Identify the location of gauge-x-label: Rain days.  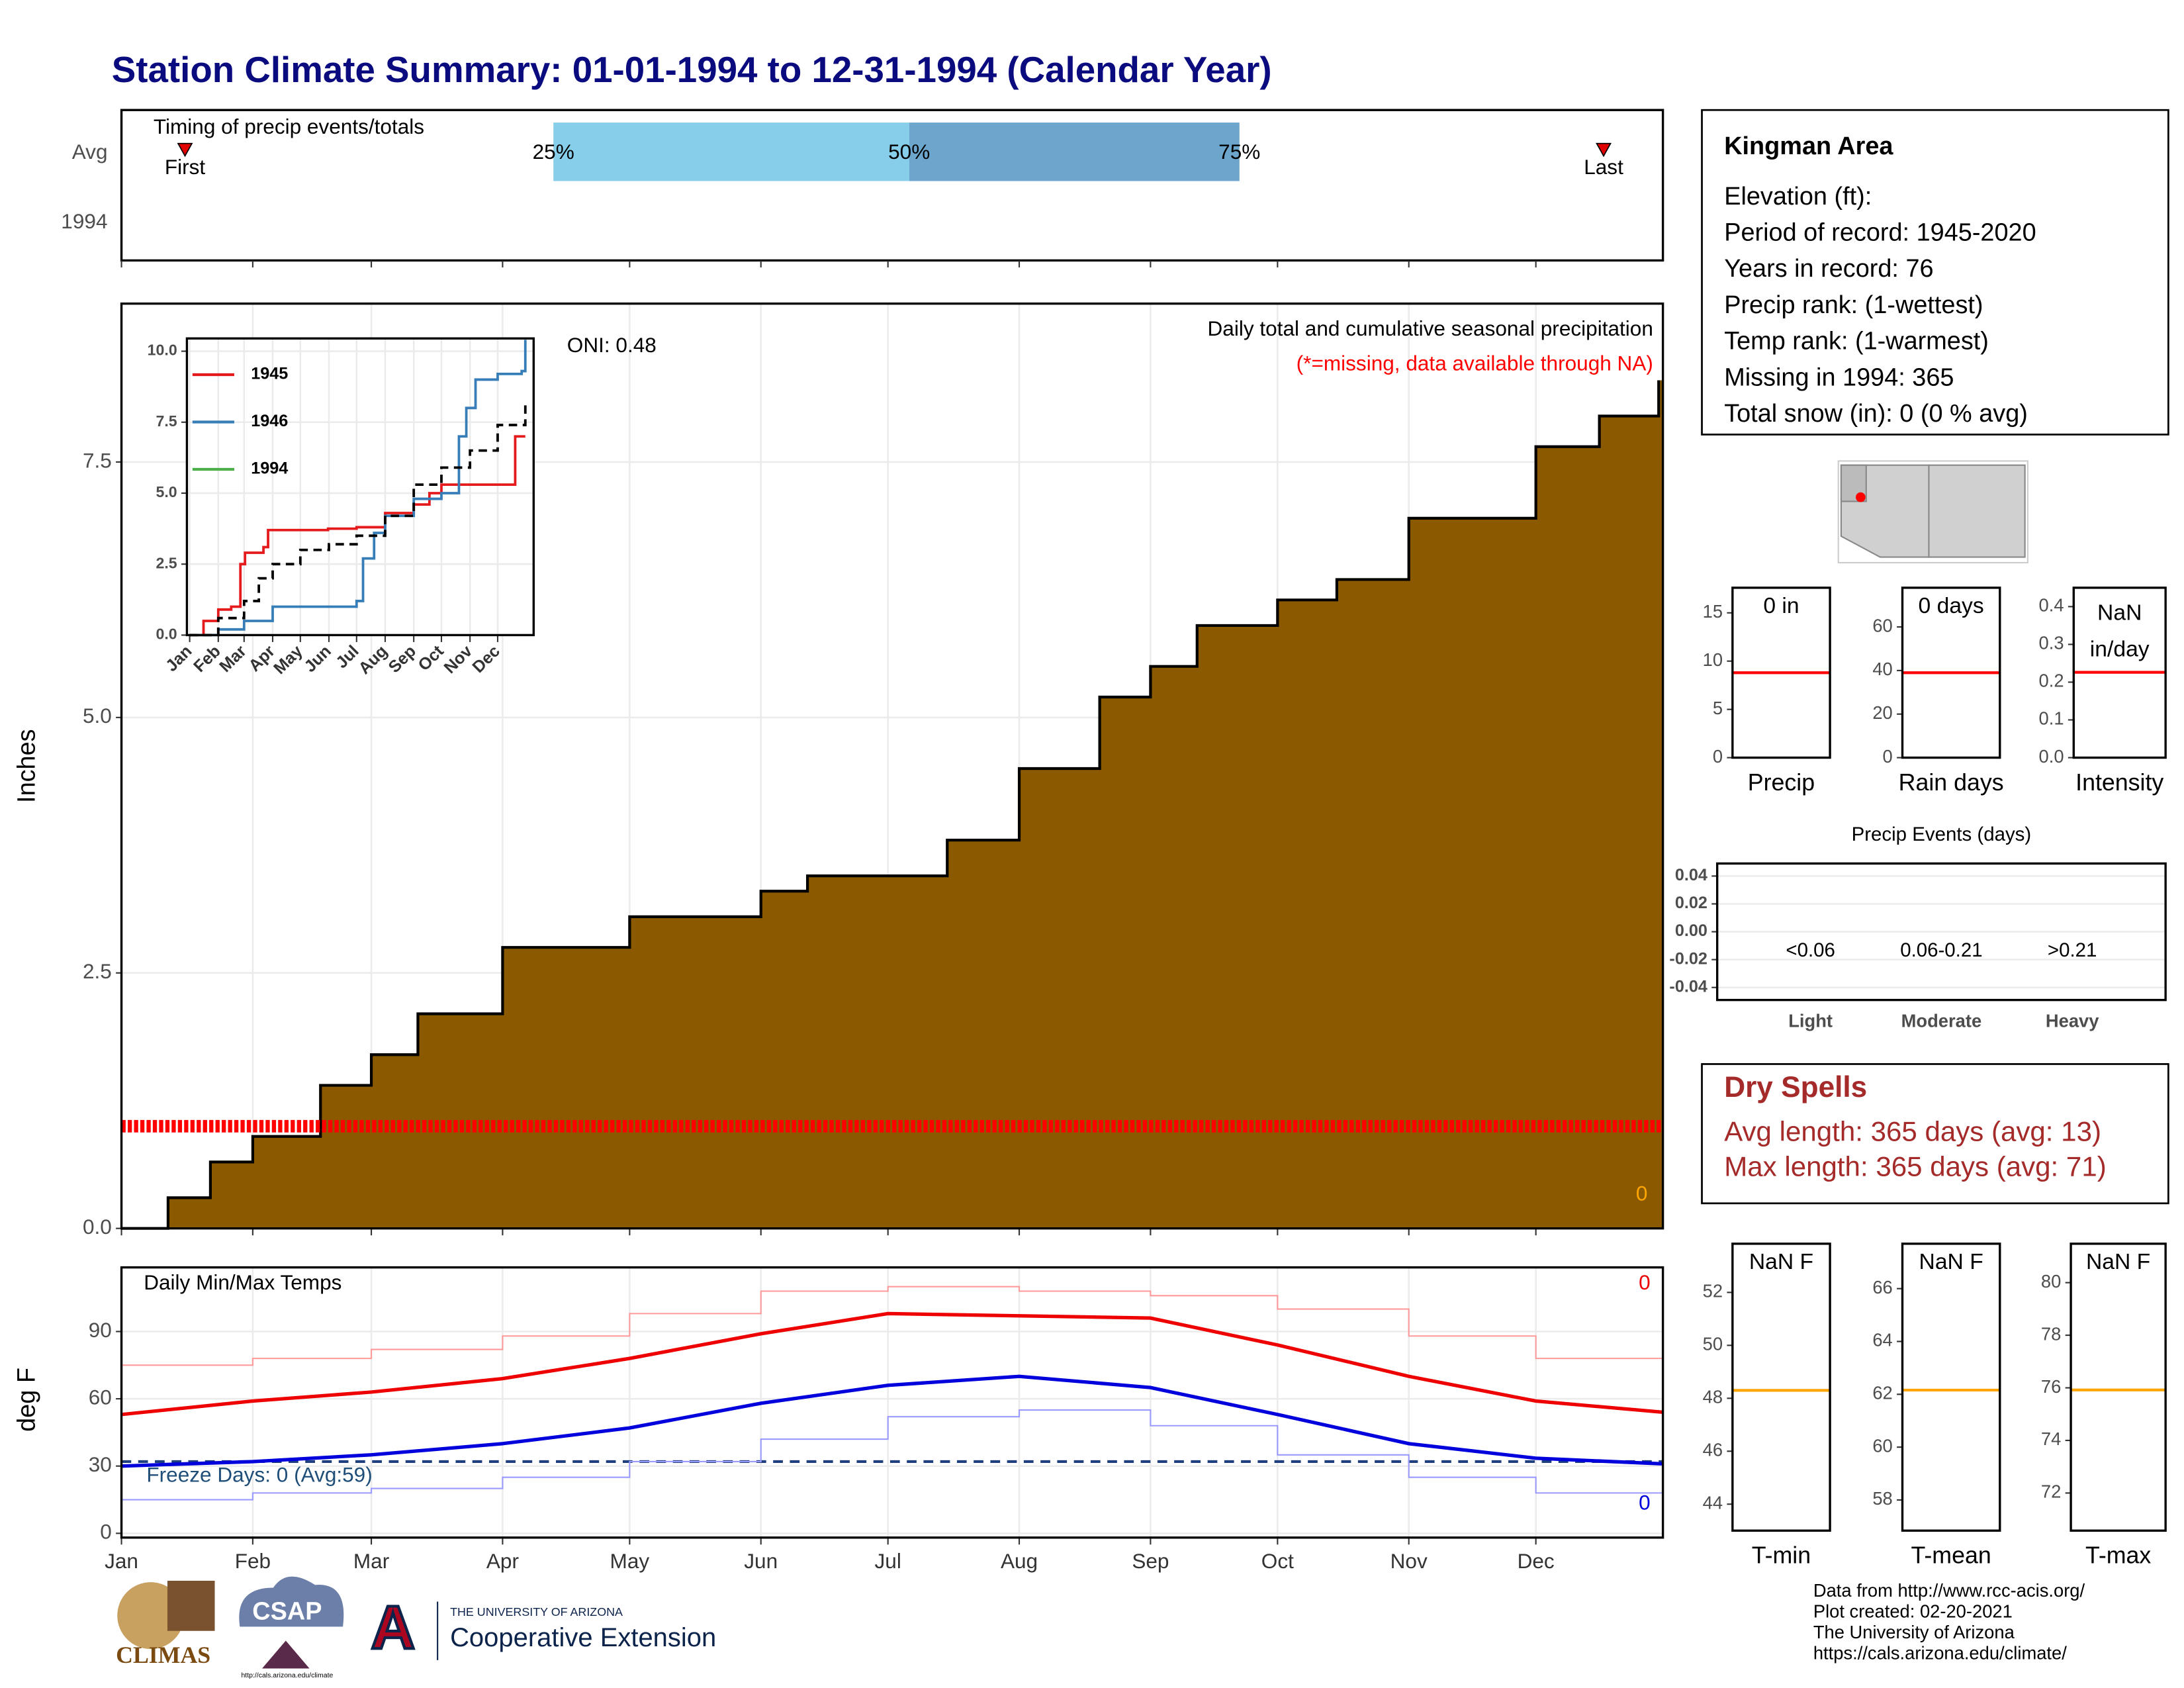
(1951, 782).